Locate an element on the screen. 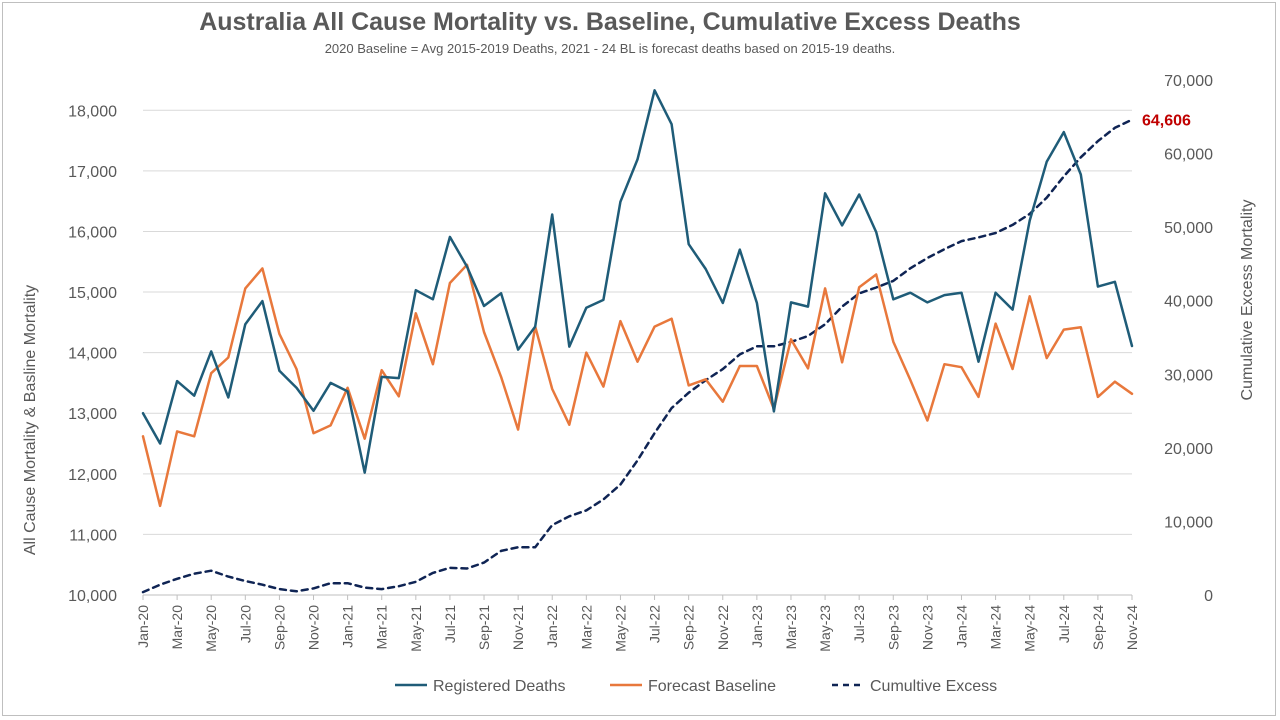 Image resolution: width=1280 pixels, height=720 pixels. annotation-final-cumulative: 64,606 is located at coordinates (1166, 121).